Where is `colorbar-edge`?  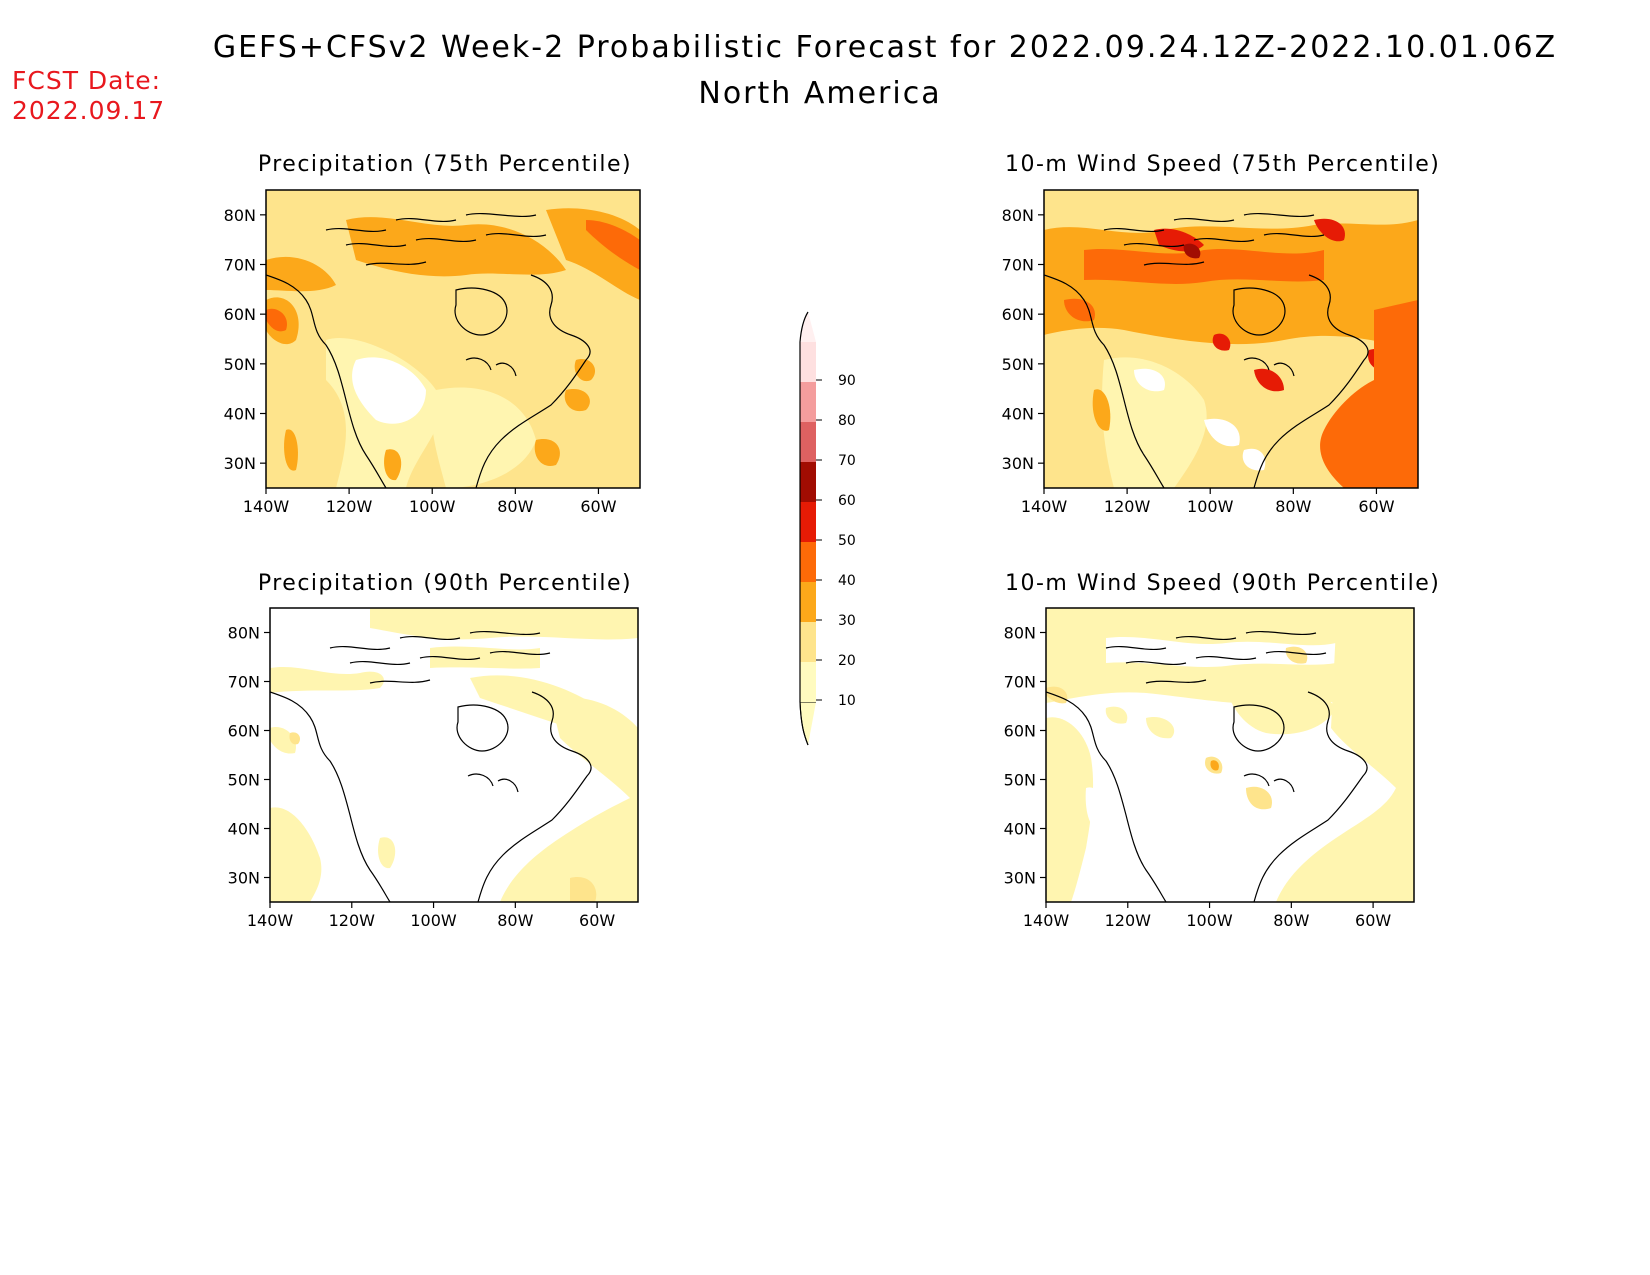 colorbar-edge is located at coordinates (804, 528).